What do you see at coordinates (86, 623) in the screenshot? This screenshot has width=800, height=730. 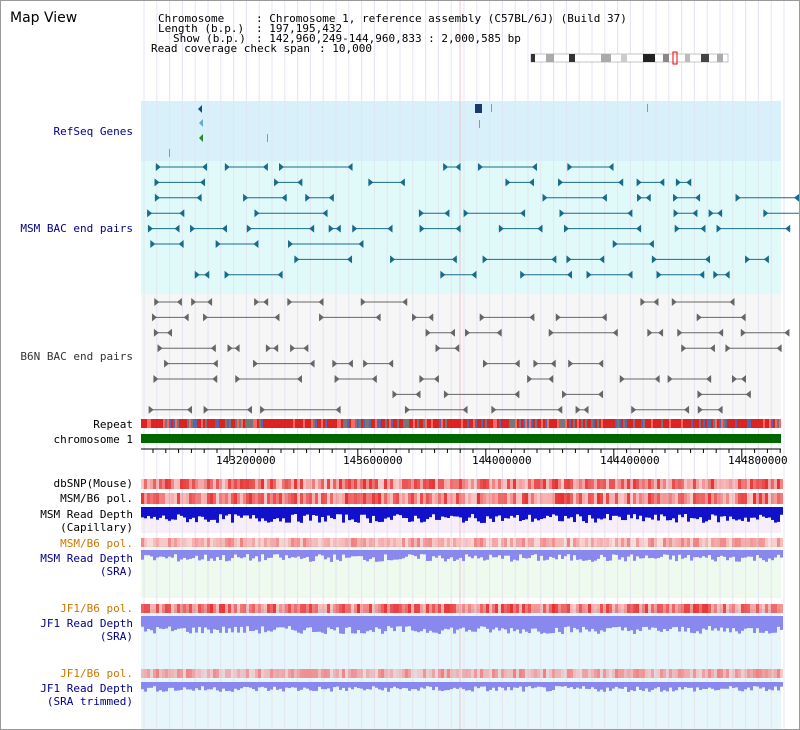 I see `track-label-jf1-depth: JF1 Read Depth` at bounding box center [86, 623].